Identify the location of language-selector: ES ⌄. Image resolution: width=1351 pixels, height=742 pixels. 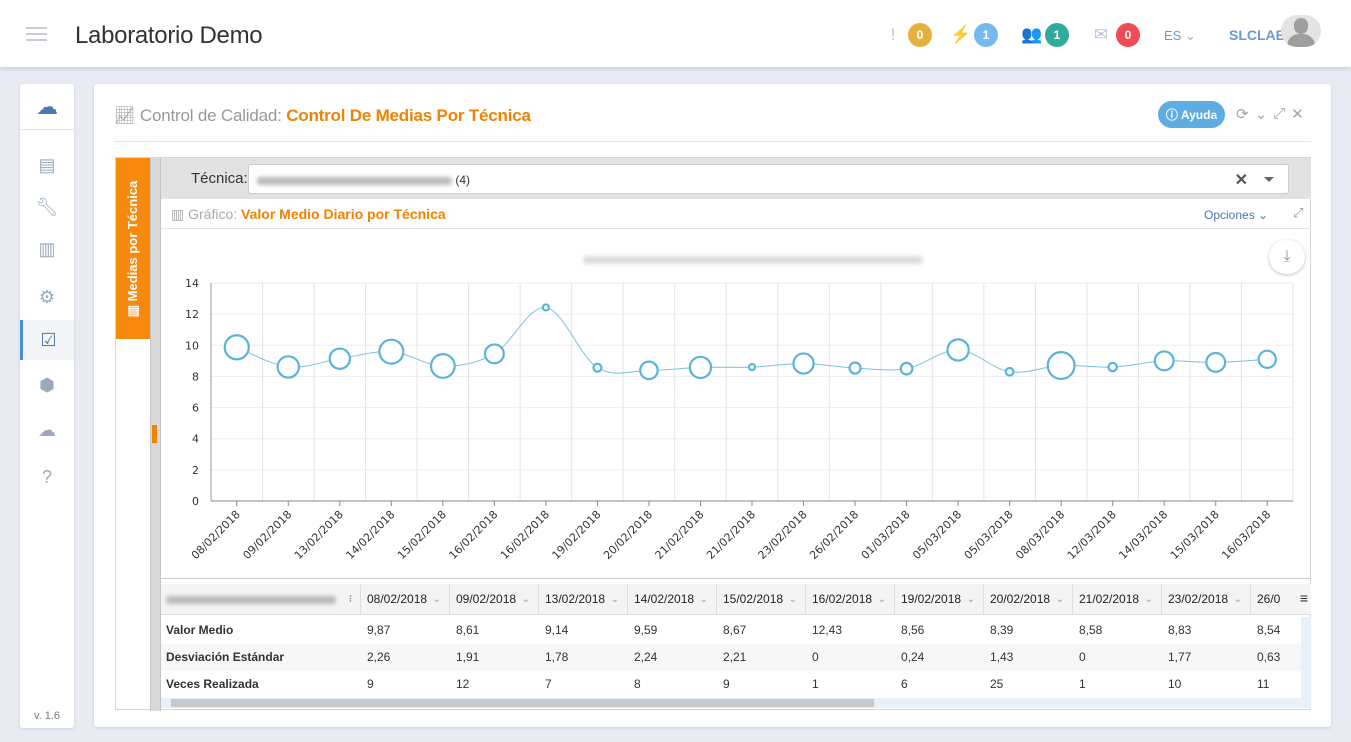
(1180, 36).